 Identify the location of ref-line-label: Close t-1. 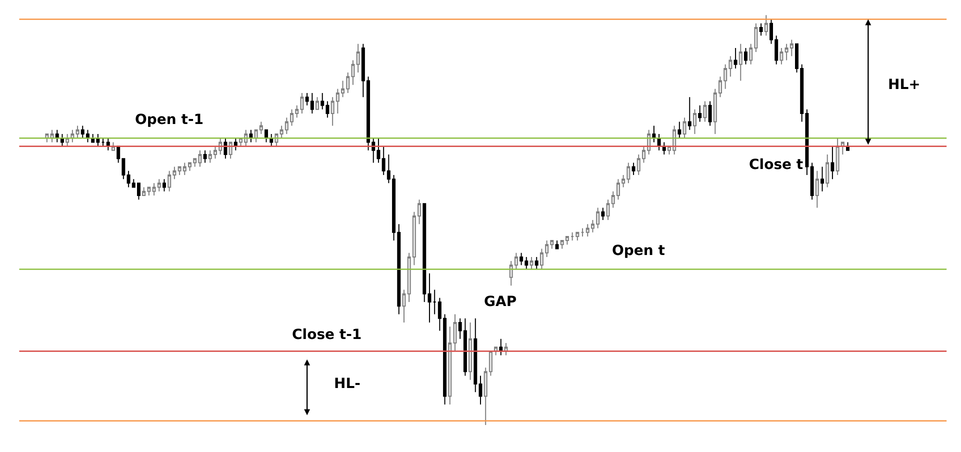
(327, 335).